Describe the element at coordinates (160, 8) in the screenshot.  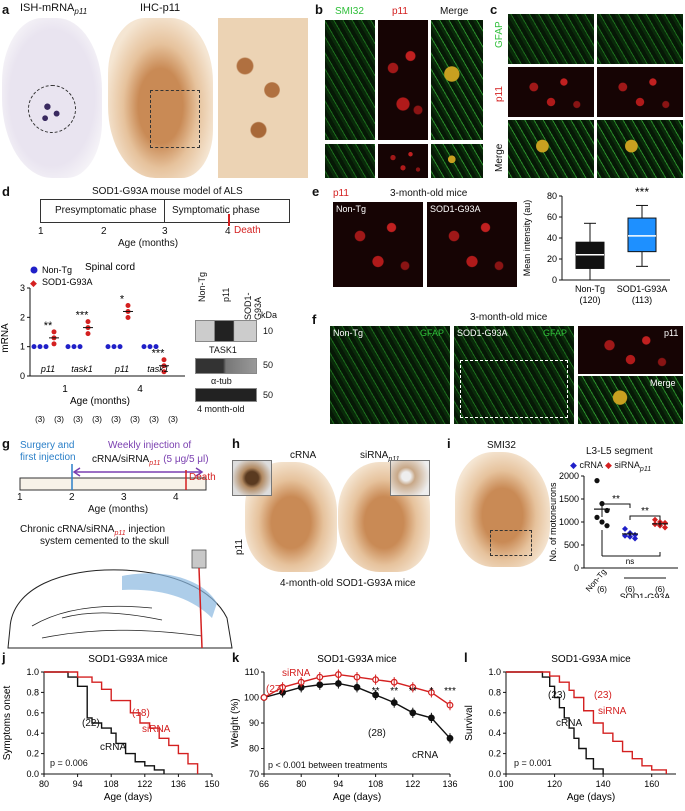
I see `a-ihc-title: IHC-p11` at that location.